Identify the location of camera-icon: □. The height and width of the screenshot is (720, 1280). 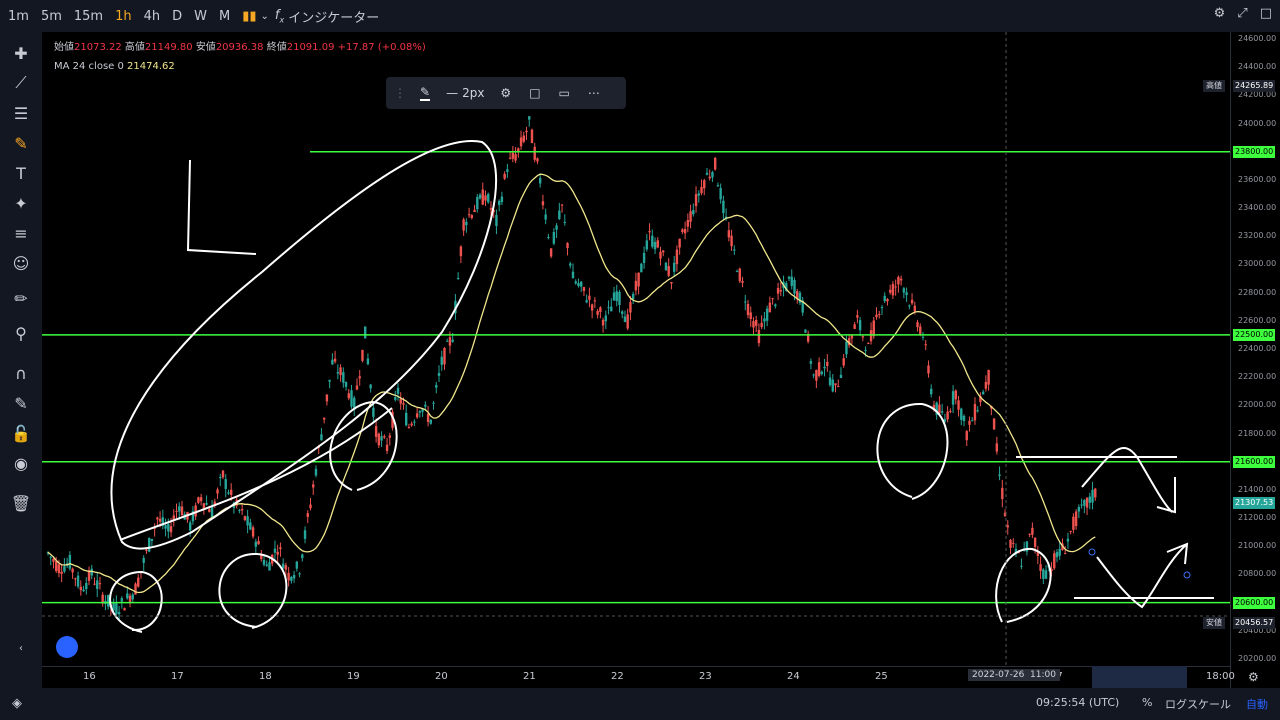
(1265, 13).